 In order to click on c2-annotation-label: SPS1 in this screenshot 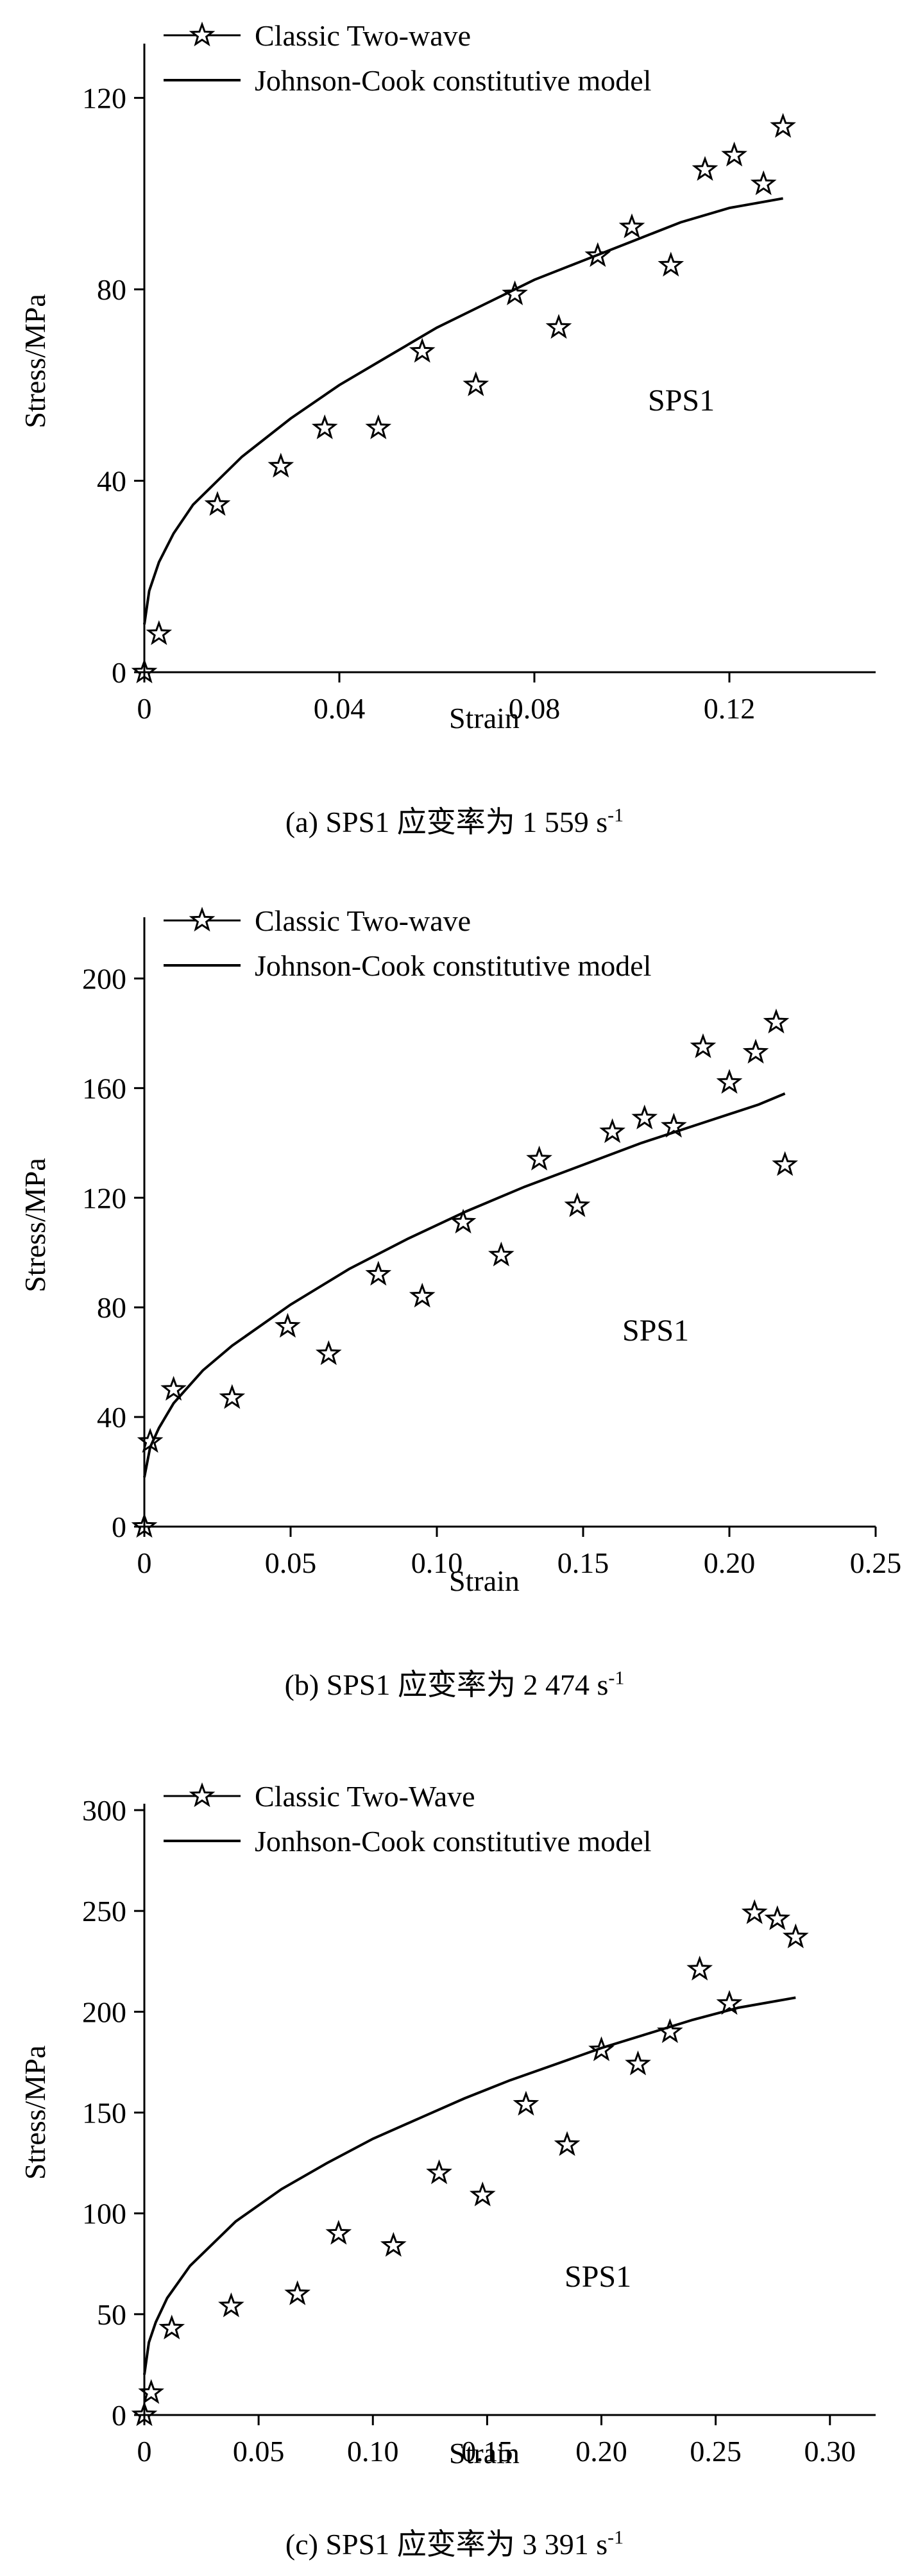, I will do `click(598, 2277)`.